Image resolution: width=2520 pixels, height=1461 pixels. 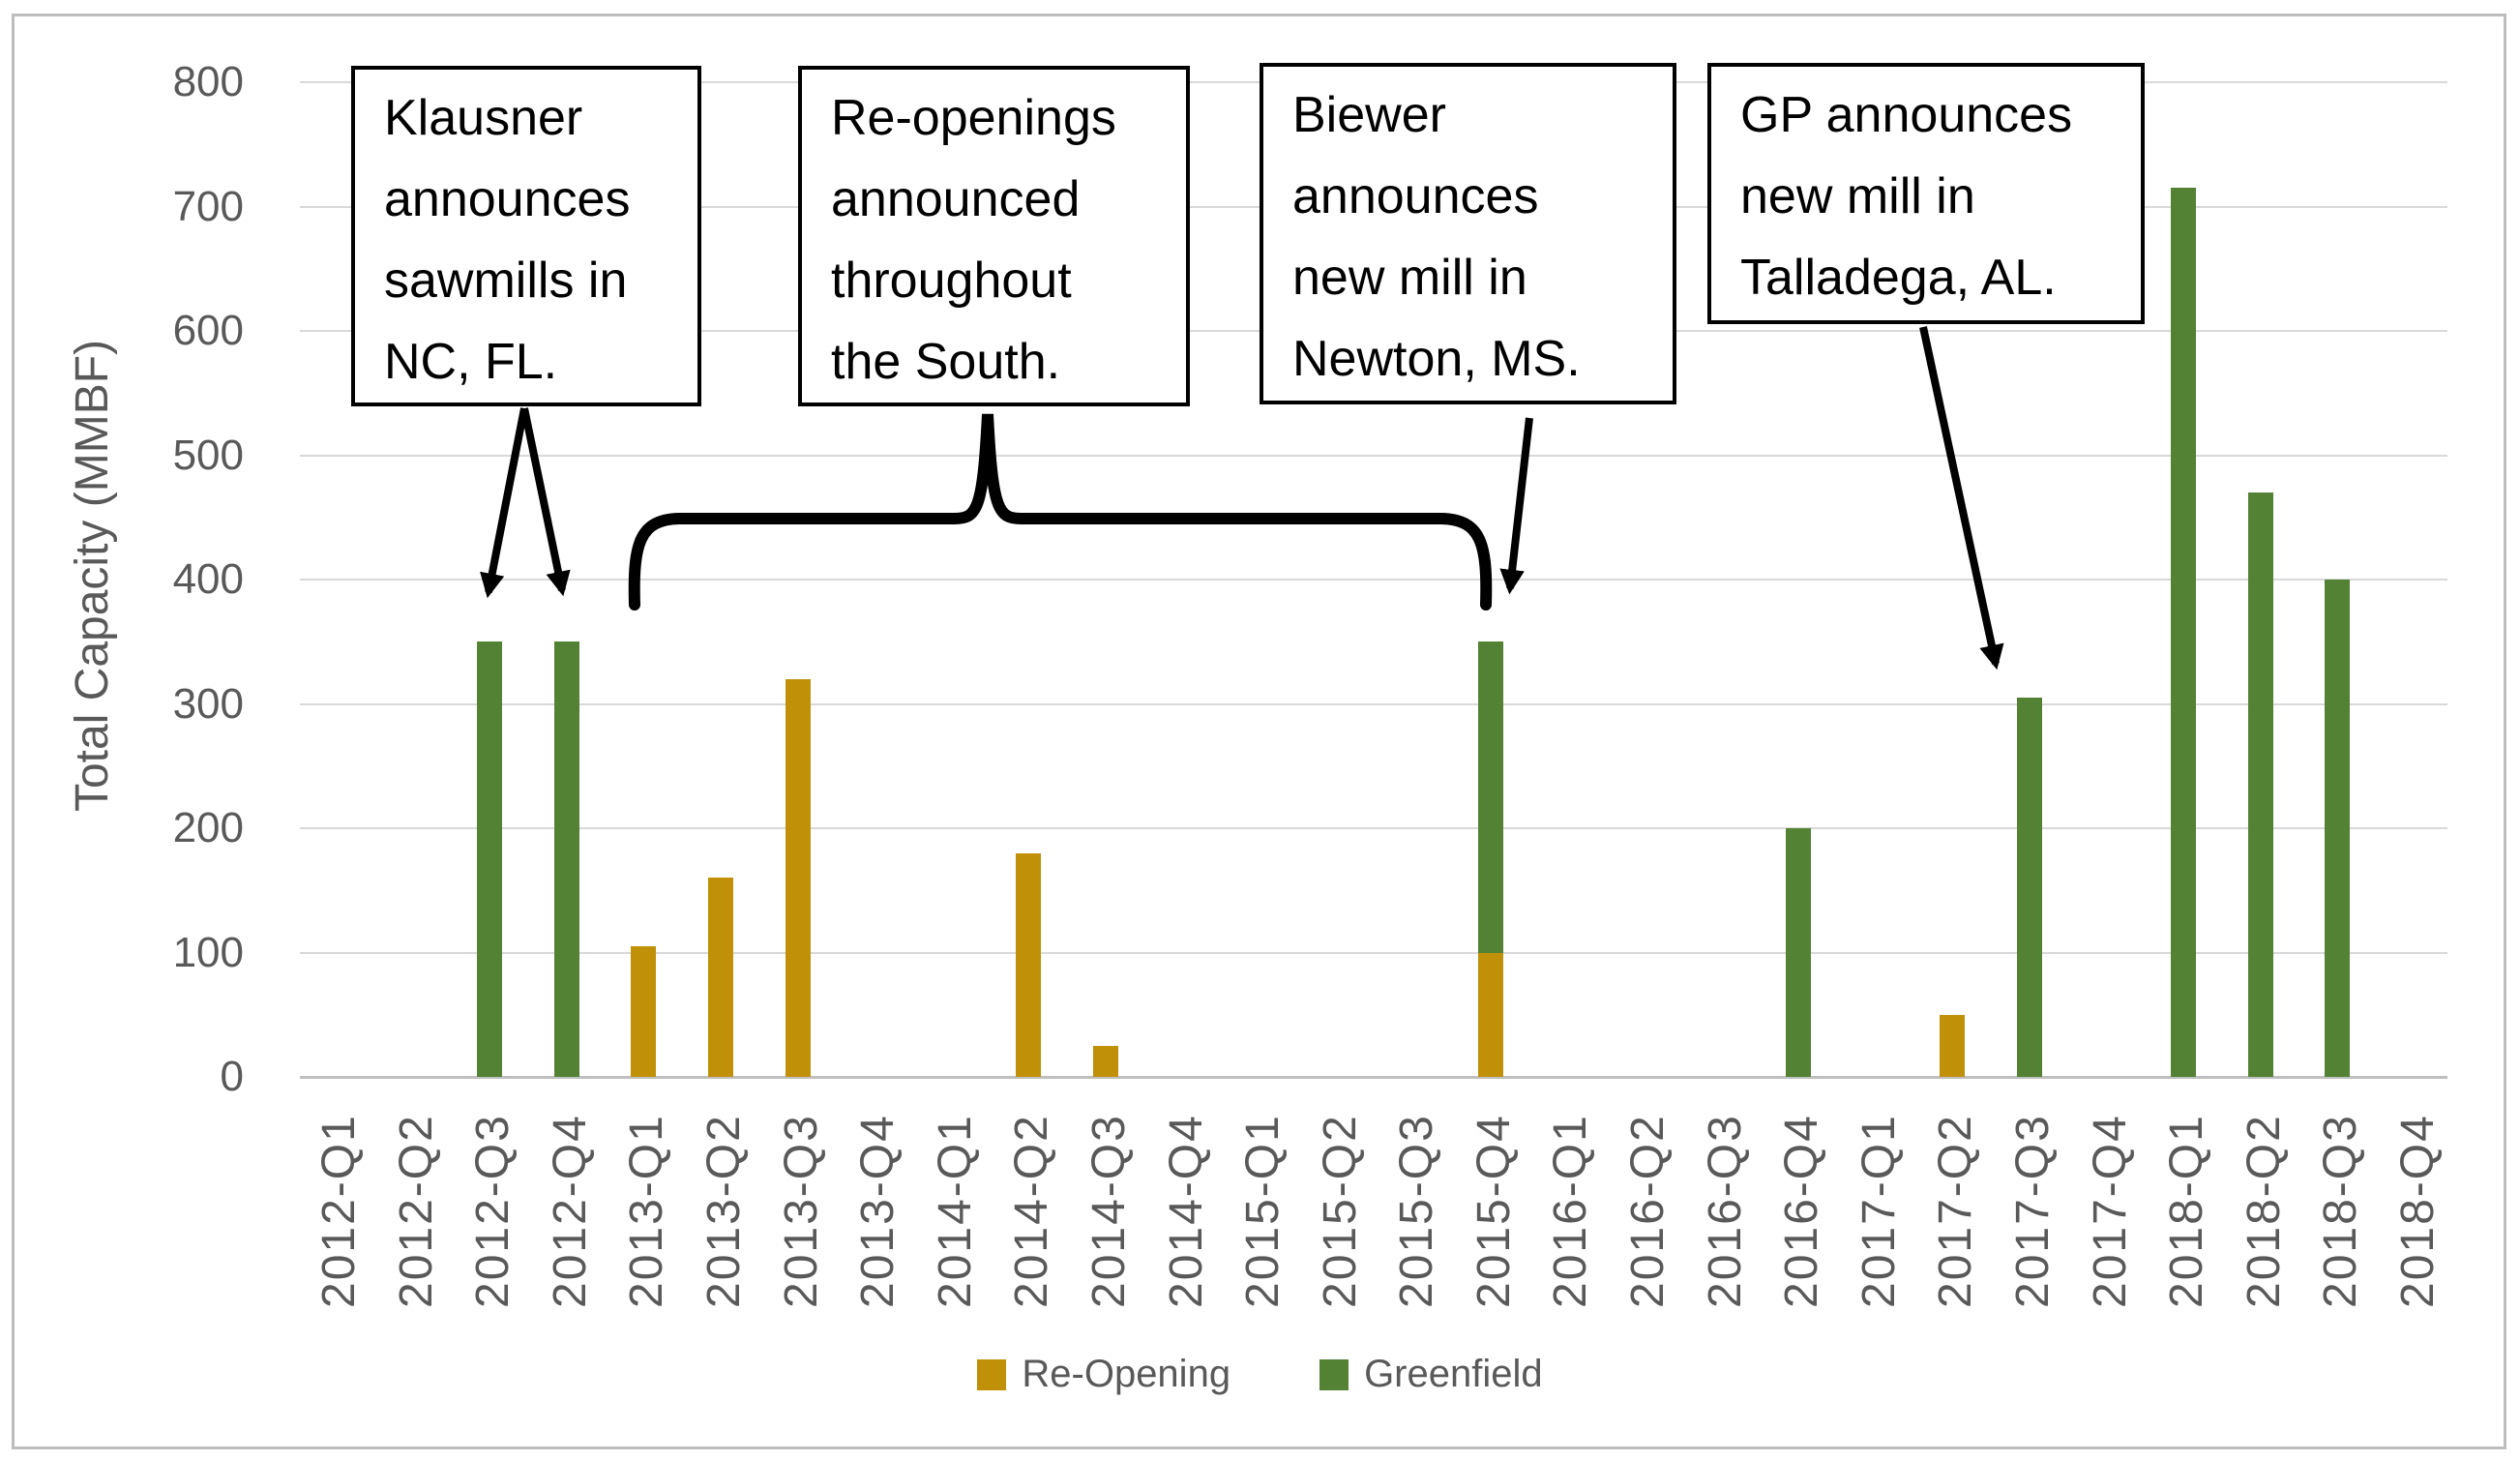 What do you see at coordinates (493, 1211) in the screenshot?
I see `x-tick-2012-Q3: 2012-Q3` at bounding box center [493, 1211].